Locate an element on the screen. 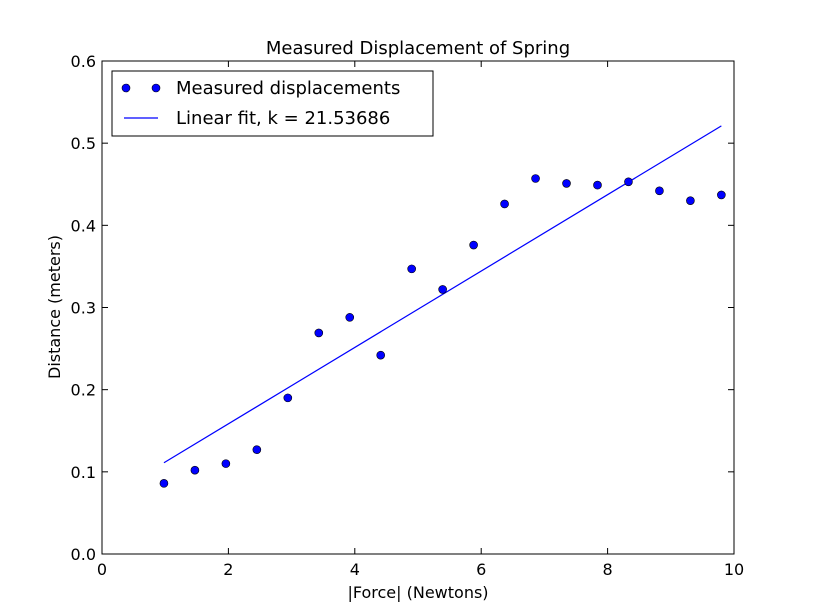  y-tick-label: 0.5 is located at coordinates (83, 143).